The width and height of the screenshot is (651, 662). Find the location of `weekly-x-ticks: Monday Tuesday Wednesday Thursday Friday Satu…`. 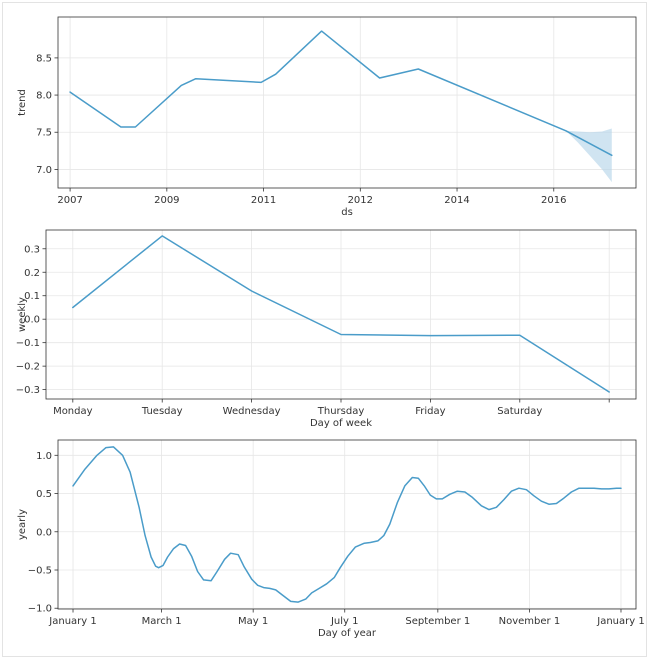

weekly-x-ticks: Monday Tuesday Wednesday Thursday Friday Satu… is located at coordinates (331, 408).